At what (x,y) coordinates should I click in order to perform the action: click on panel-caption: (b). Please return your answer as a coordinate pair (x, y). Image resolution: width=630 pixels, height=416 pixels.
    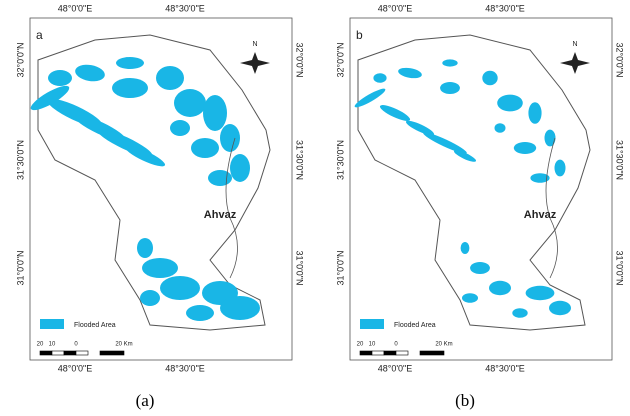
    Looking at the image, I should click on (465, 400).